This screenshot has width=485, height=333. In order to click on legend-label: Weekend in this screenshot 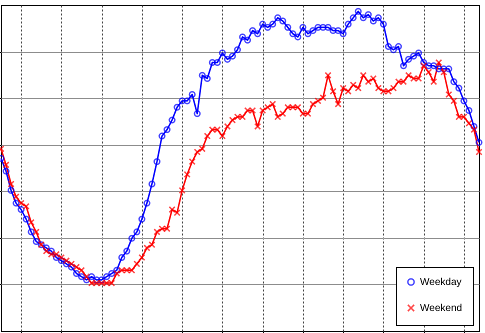, I will do `click(441, 308)`.